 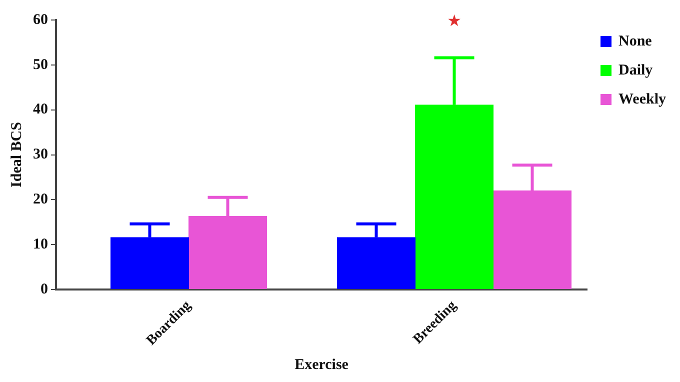 What do you see at coordinates (16, 155) in the screenshot?
I see `y-axis-title: Ideal BCS` at bounding box center [16, 155].